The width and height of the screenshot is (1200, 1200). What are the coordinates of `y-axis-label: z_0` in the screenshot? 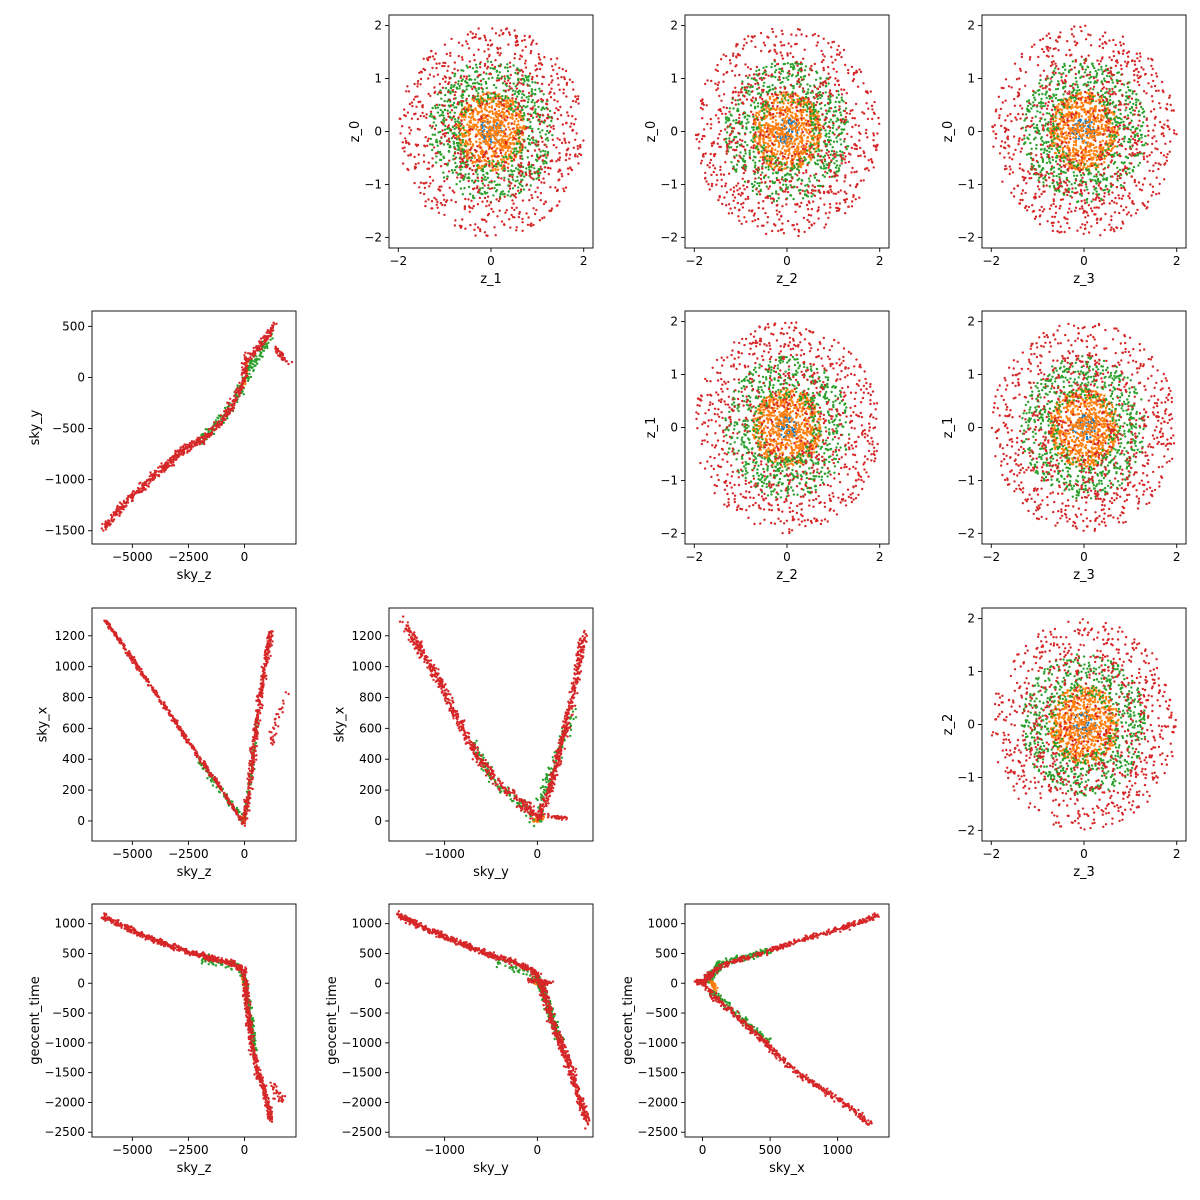 It's located at (651, 132).